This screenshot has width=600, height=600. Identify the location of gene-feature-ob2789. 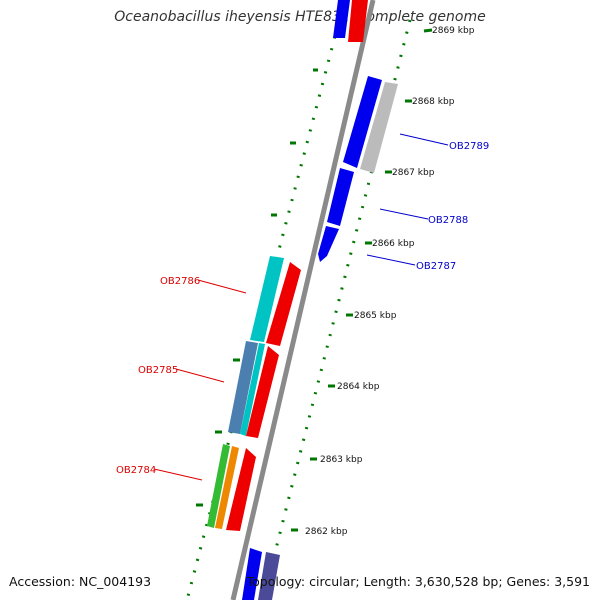
(362, 122).